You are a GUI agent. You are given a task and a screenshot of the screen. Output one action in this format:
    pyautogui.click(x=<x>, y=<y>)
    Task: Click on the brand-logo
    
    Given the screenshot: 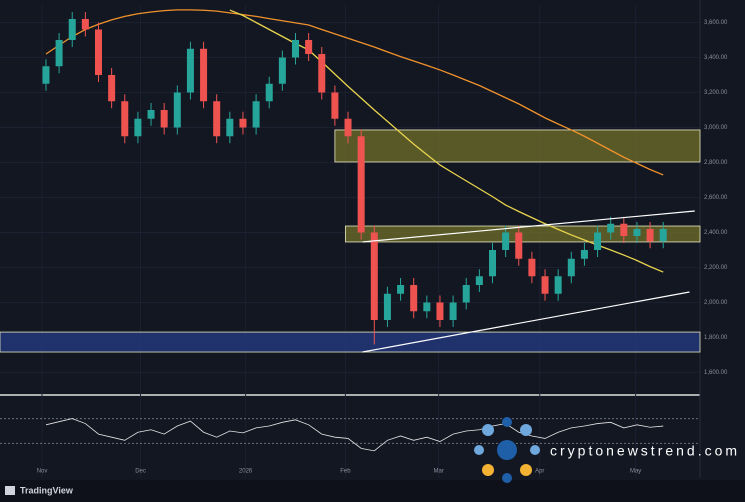 What is the action you would take?
    pyautogui.click(x=10, y=490)
    